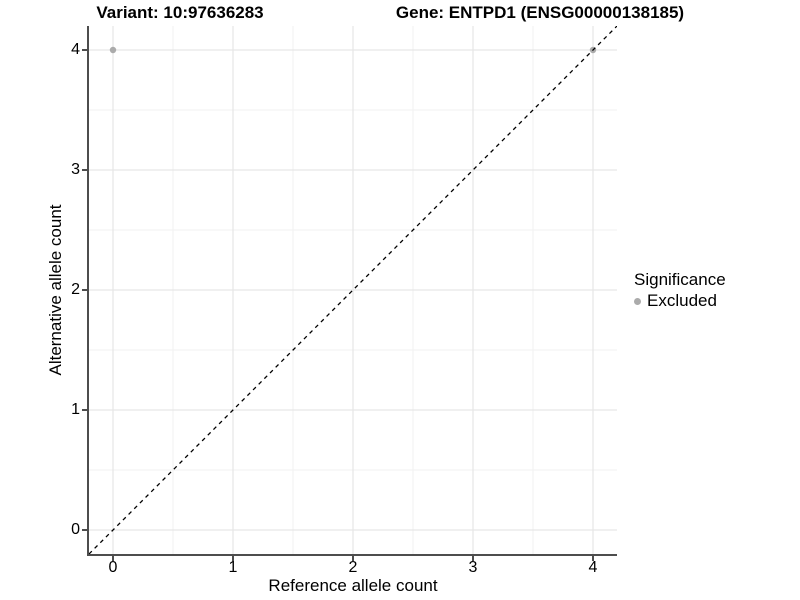  Describe the element at coordinates (233, 567) in the screenshot. I see `x-tick-label: 1` at that location.